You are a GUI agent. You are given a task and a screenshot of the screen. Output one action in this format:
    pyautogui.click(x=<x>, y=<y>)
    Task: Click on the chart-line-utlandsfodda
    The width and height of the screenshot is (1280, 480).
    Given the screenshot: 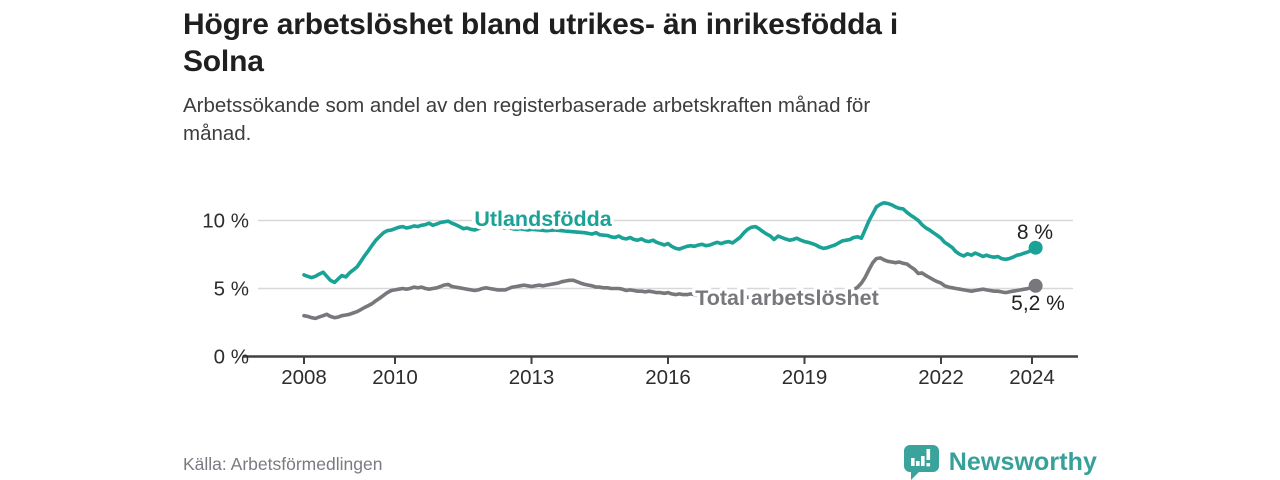 What is the action you would take?
    pyautogui.click(x=670, y=242)
    